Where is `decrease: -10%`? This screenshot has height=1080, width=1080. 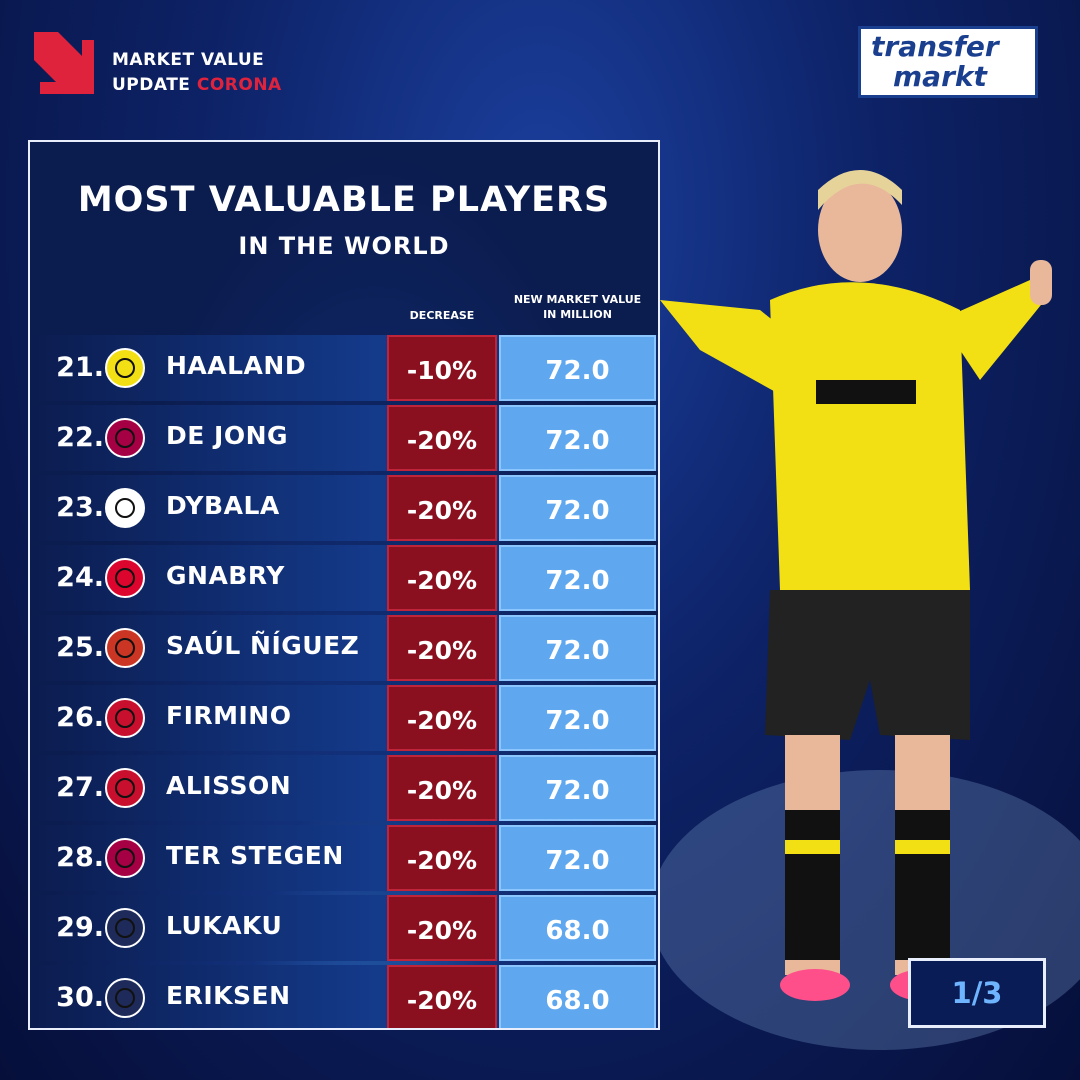
decrease: -10% is located at coordinates (442, 368).